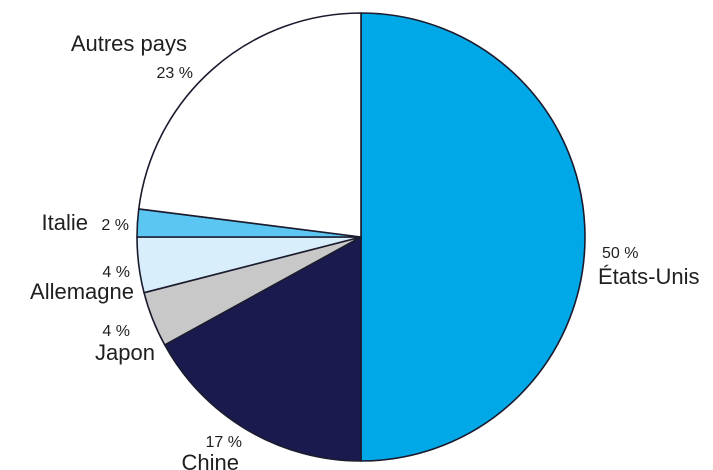  I want to click on pie-slice-chine, so click(262, 349).